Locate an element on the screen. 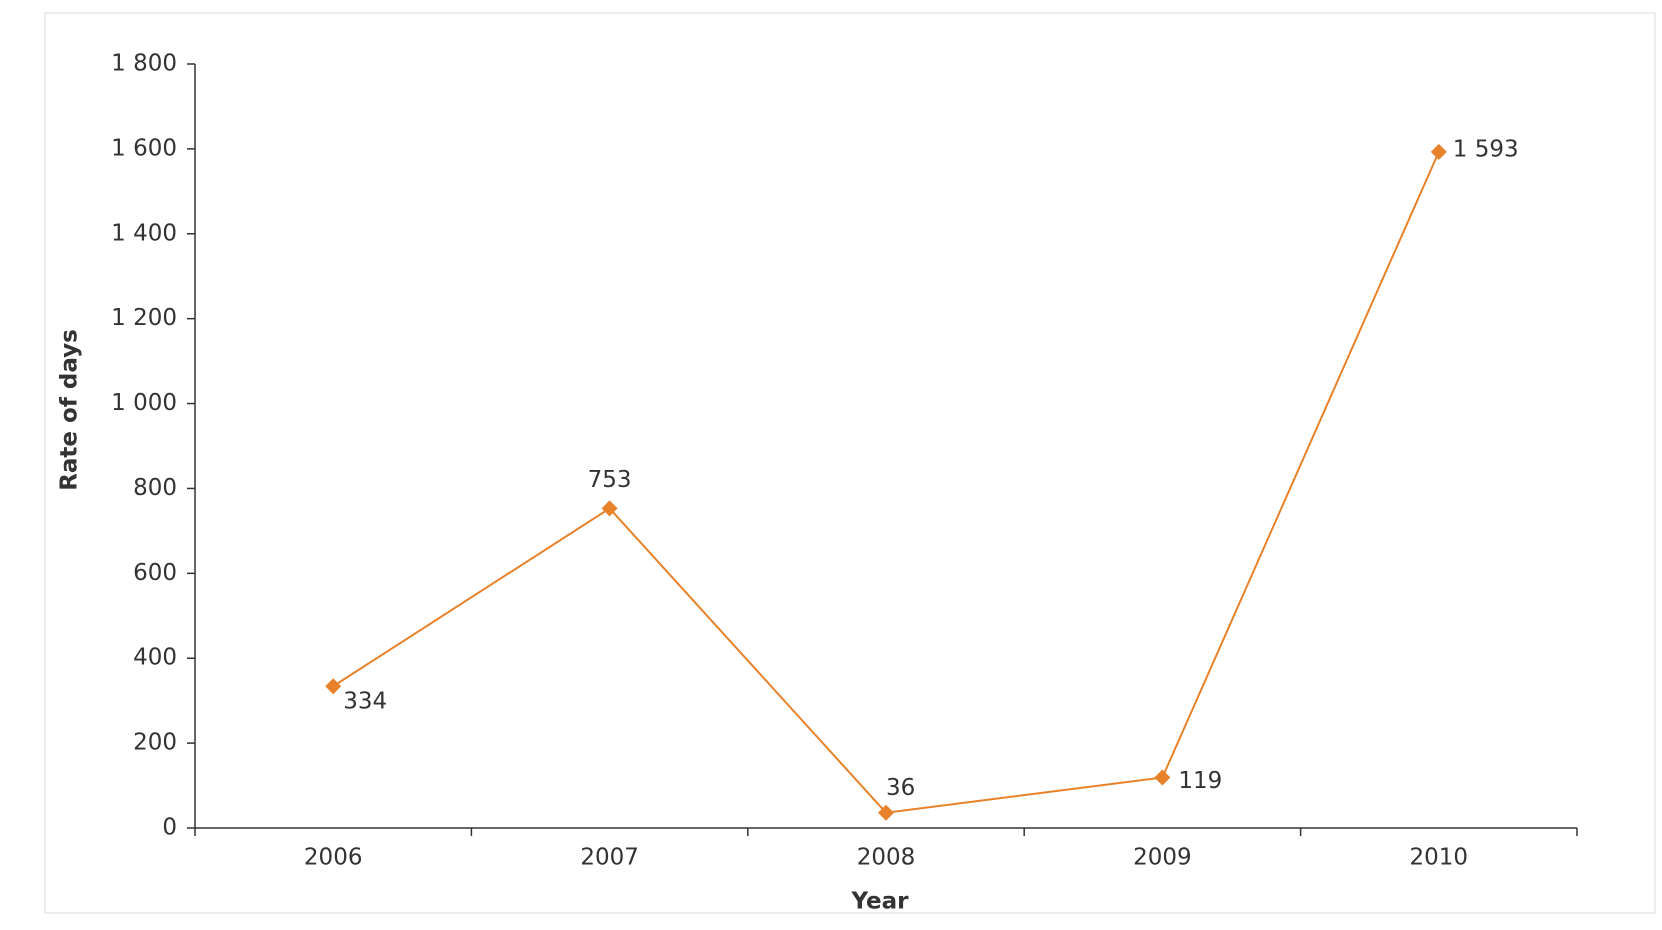 This screenshot has height=930, width=1662. y-axis-title: Rate of days is located at coordinates (70, 410).